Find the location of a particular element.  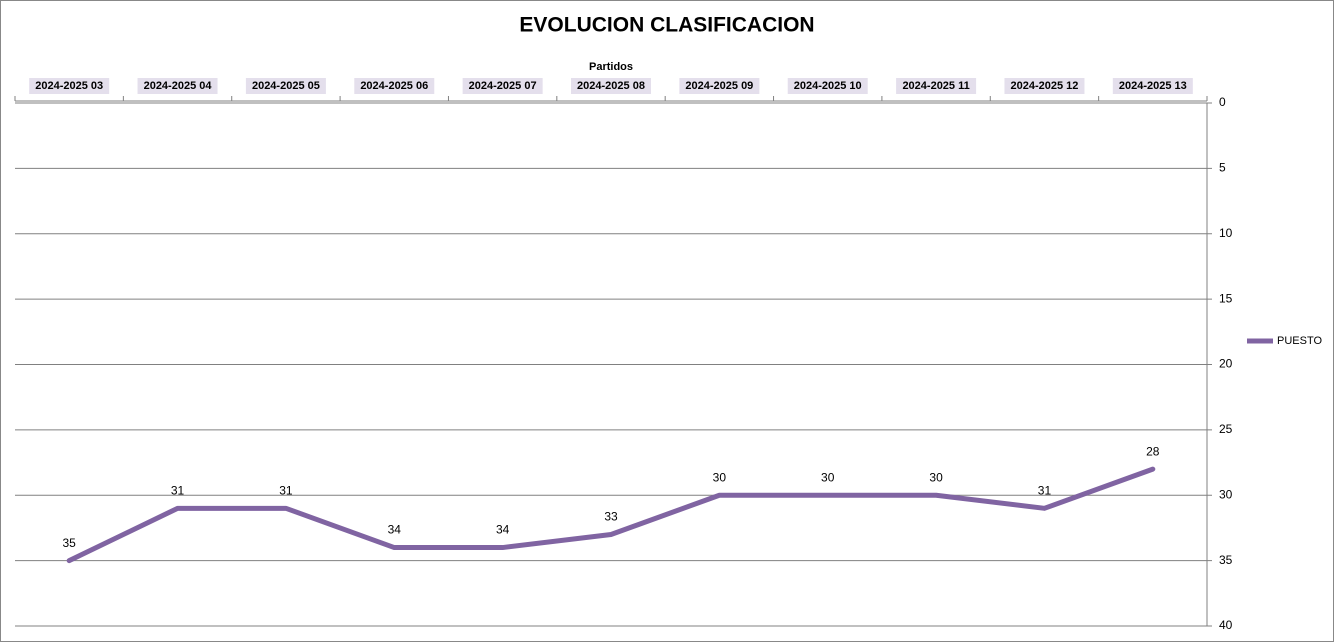

x-tick-label: 2024-2025 07 is located at coordinates (503, 86).